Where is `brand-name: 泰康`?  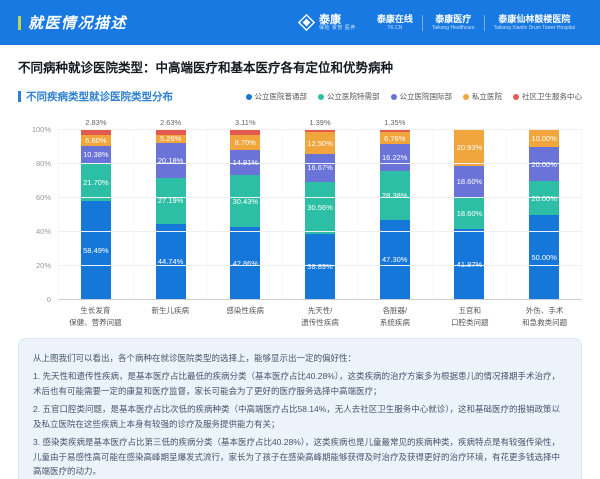
brand-name: 泰康 is located at coordinates (330, 19).